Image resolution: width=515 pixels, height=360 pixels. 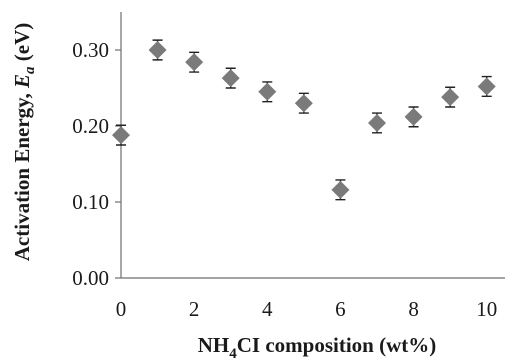 I want to click on x-tick-label: 0, so click(x=121, y=309).